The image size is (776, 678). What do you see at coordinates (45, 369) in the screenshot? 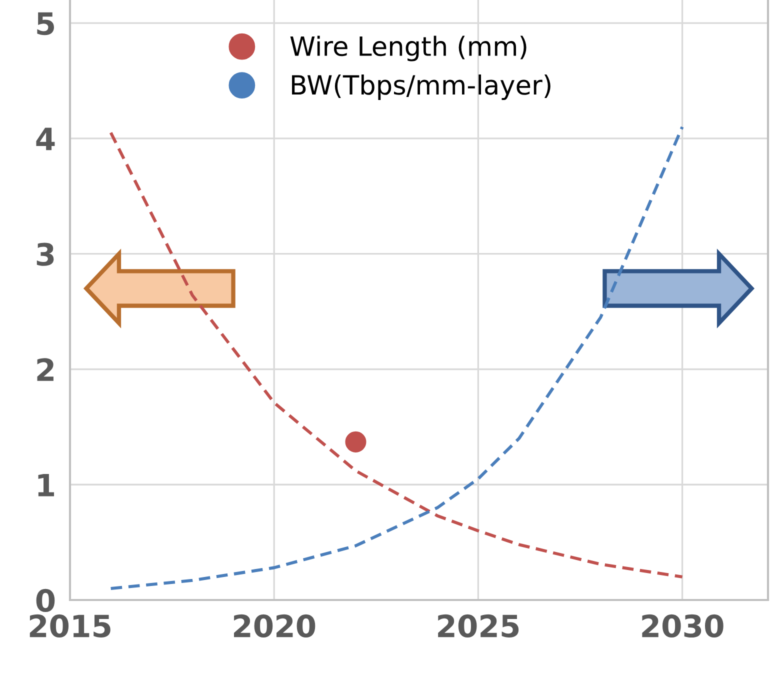
I see `y-tick-label: 2` at bounding box center [45, 369].